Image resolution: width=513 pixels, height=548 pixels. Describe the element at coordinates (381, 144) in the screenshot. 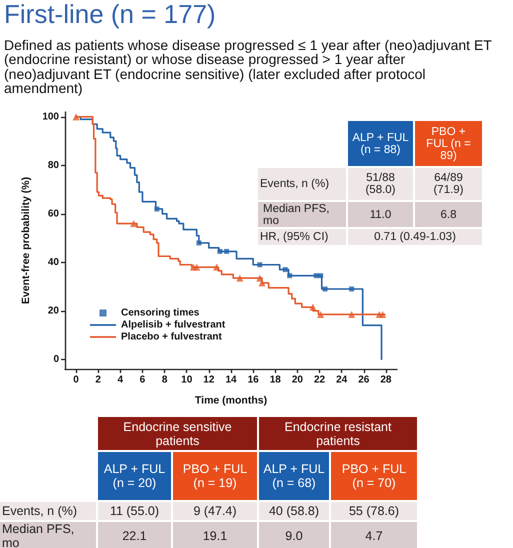

I see `annotation: ALP + FUL (n = 88)` at that location.